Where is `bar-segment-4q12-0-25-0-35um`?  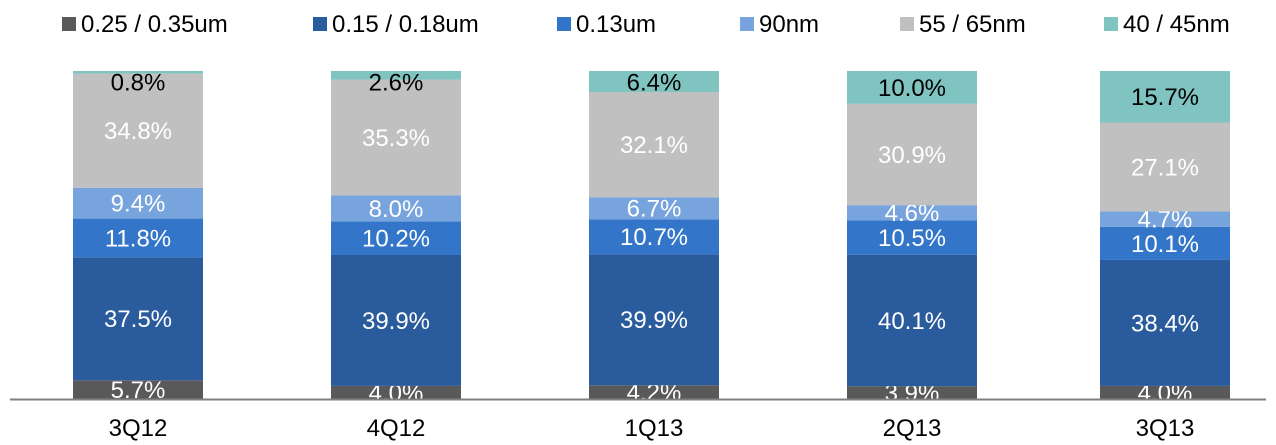 bar-segment-4q12-0-25-0-35um is located at coordinates (396, 392).